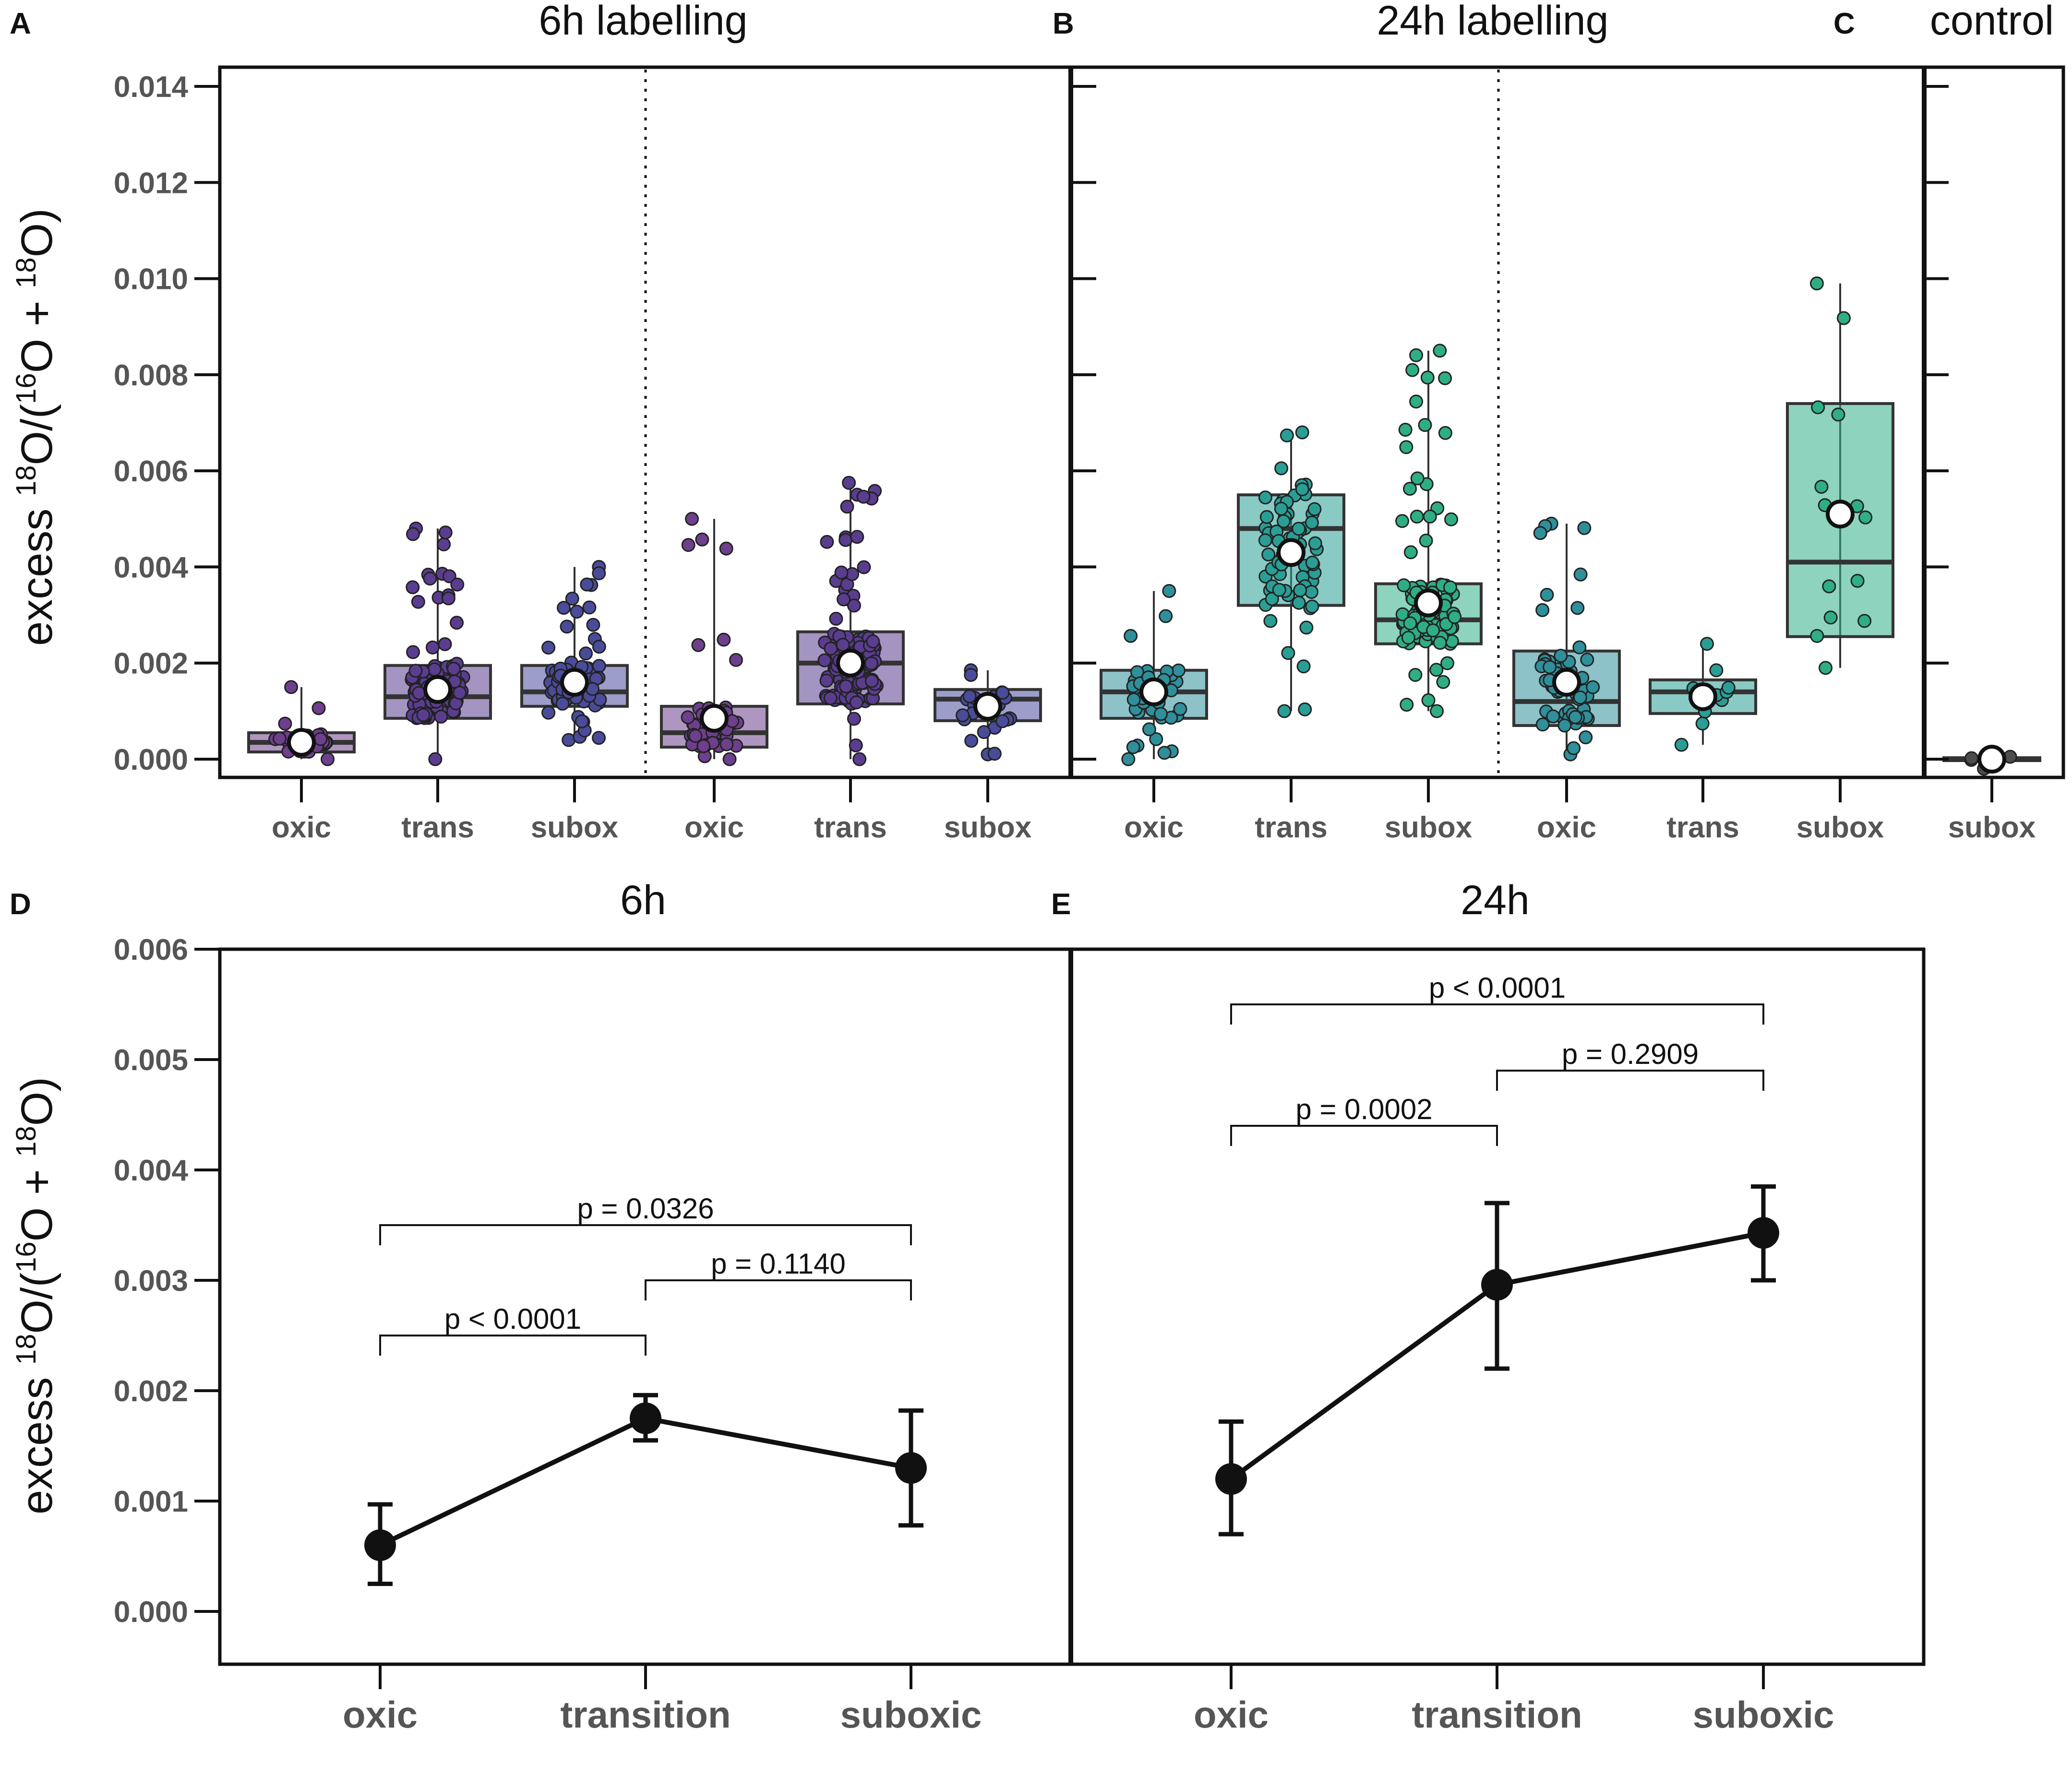  Describe the element at coordinates (911, 1715) in the screenshot. I see `x-category-label: suboxic` at that location.